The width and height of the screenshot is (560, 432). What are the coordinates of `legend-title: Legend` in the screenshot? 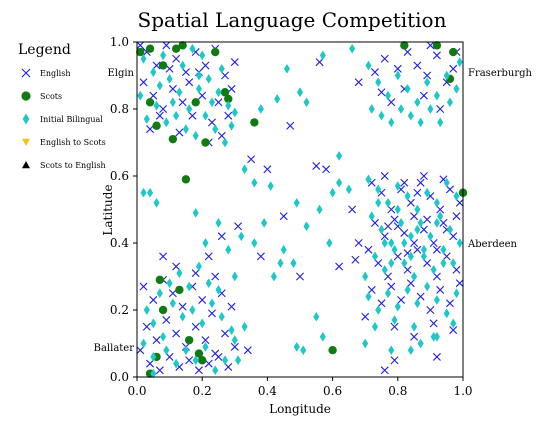 It's located at (44, 50).